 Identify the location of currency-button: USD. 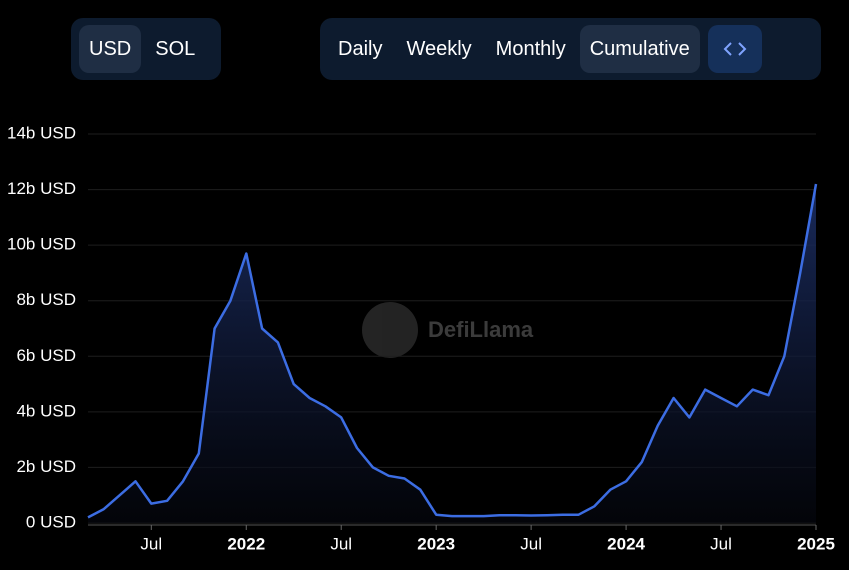
(110, 49).